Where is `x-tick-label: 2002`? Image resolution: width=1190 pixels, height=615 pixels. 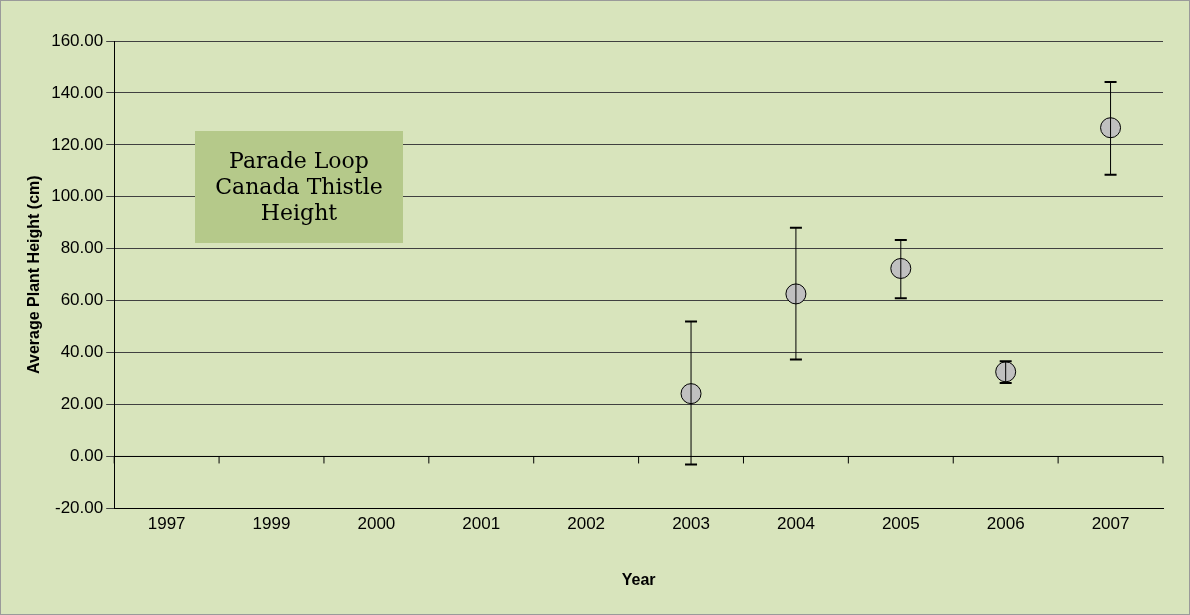
x-tick-label: 2002 is located at coordinates (586, 524).